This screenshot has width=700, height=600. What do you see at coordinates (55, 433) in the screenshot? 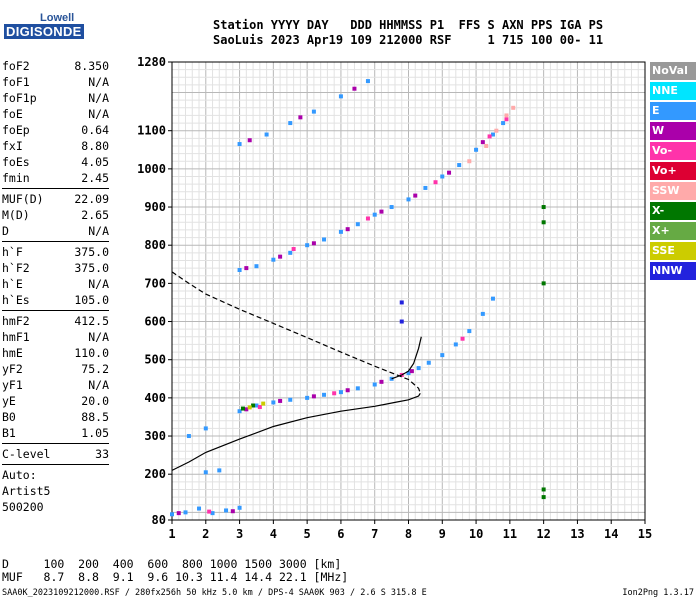
I see `param-row: B1 1.05` at bounding box center [55, 433].